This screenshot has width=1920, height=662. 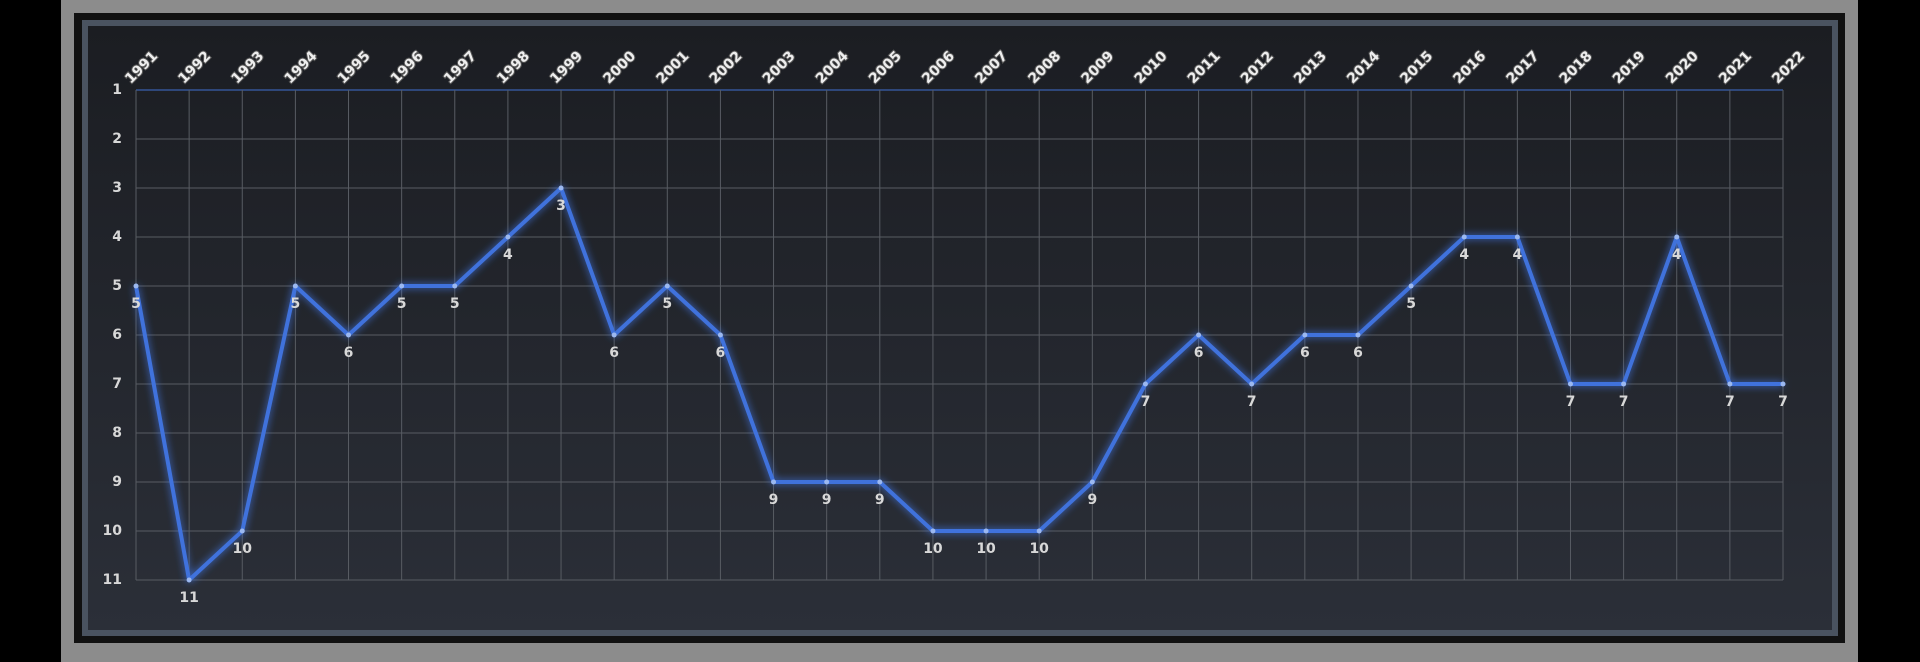 What do you see at coordinates (188, 598) in the screenshot?
I see `data-label: 11` at bounding box center [188, 598].